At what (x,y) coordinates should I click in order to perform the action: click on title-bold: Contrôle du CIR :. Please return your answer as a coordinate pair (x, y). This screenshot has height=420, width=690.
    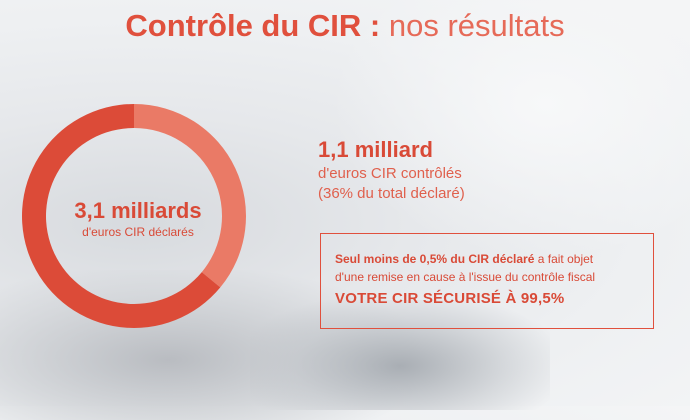
    Looking at the image, I should click on (253, 25).